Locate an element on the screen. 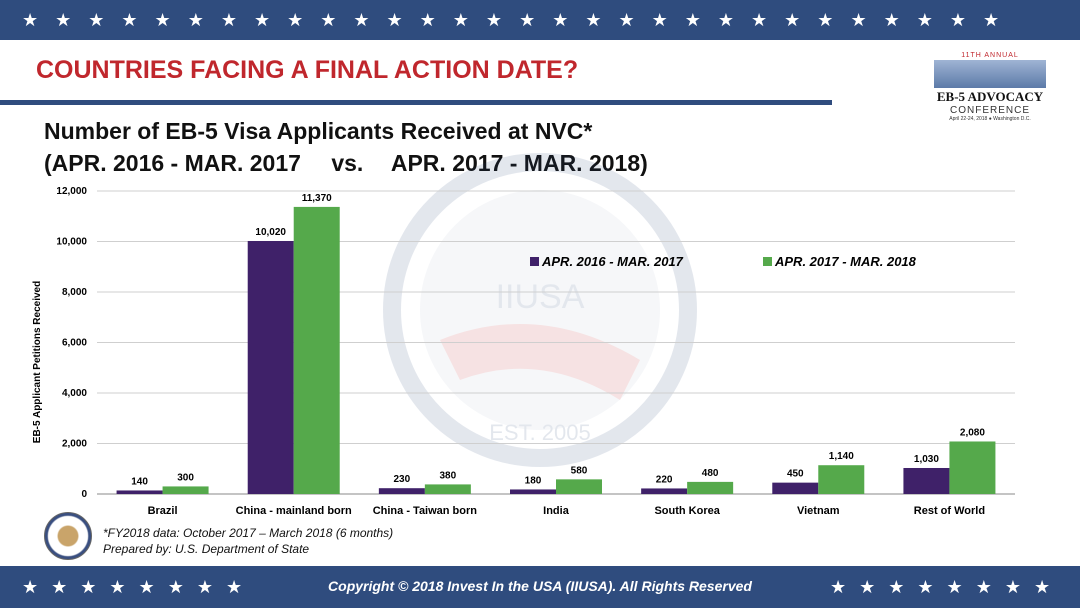  y-tick-label: 12,000 is located at coordinates (71, 191).